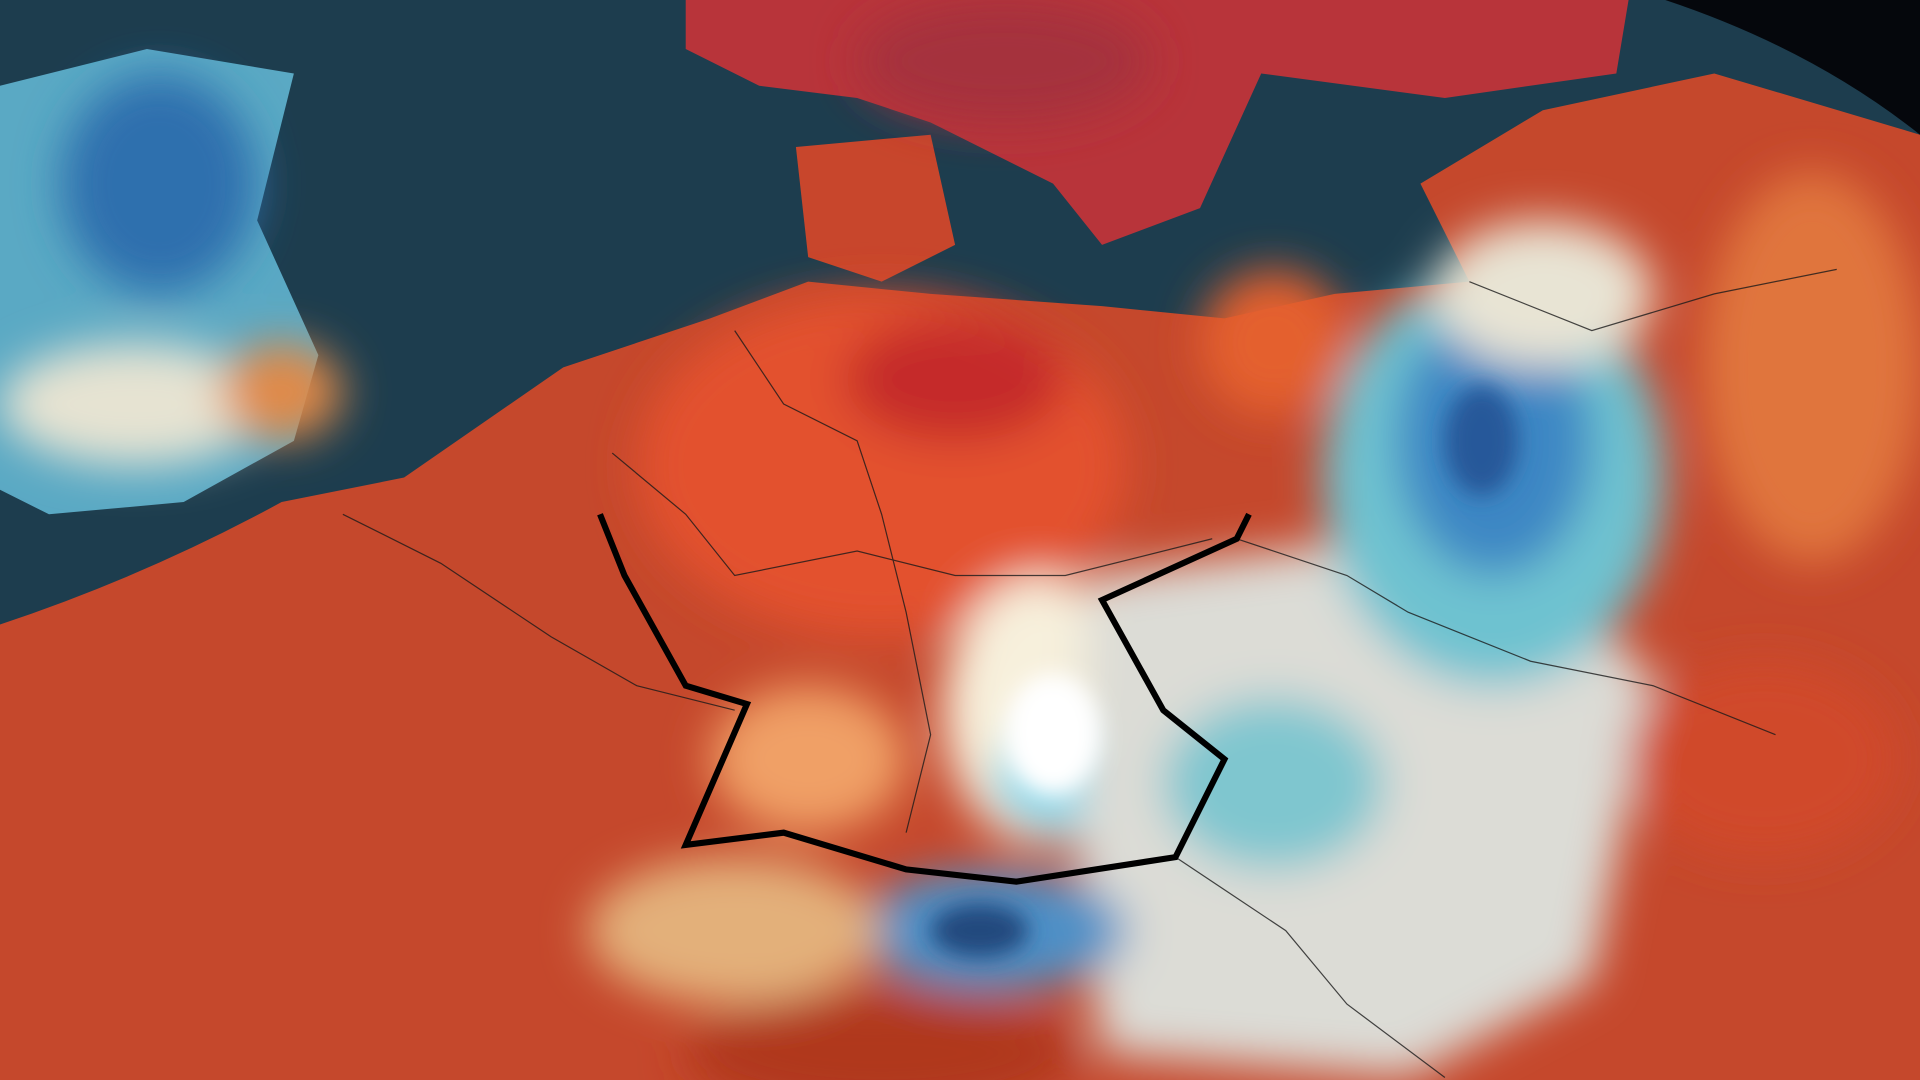 Image resolution: width=1920 pixels, height=1080 pixels. What do you see at coordinates (1053, 734) in the screenshot?
I see `bavaria-white` at bounding box center [1053, 734].